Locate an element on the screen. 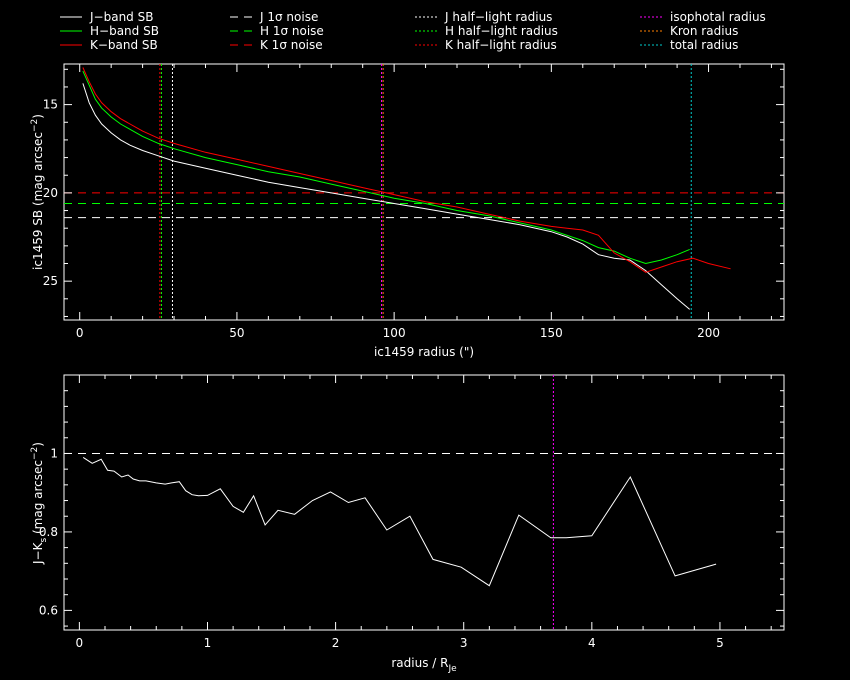 The height and width of the screenshot is (680, 850). sb-x-axis-label: ic1459 radius (") is located at coordinates (424, 352).